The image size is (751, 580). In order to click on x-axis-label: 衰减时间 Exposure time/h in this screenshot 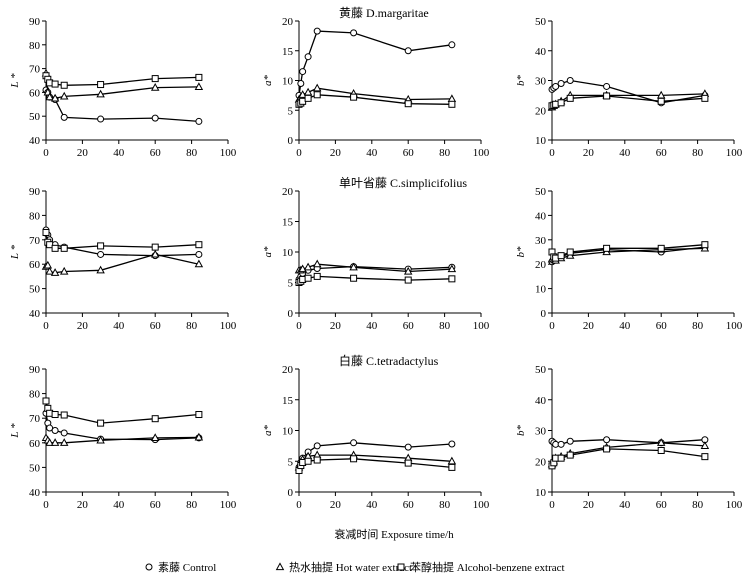, I will do `click(394, 534)`.